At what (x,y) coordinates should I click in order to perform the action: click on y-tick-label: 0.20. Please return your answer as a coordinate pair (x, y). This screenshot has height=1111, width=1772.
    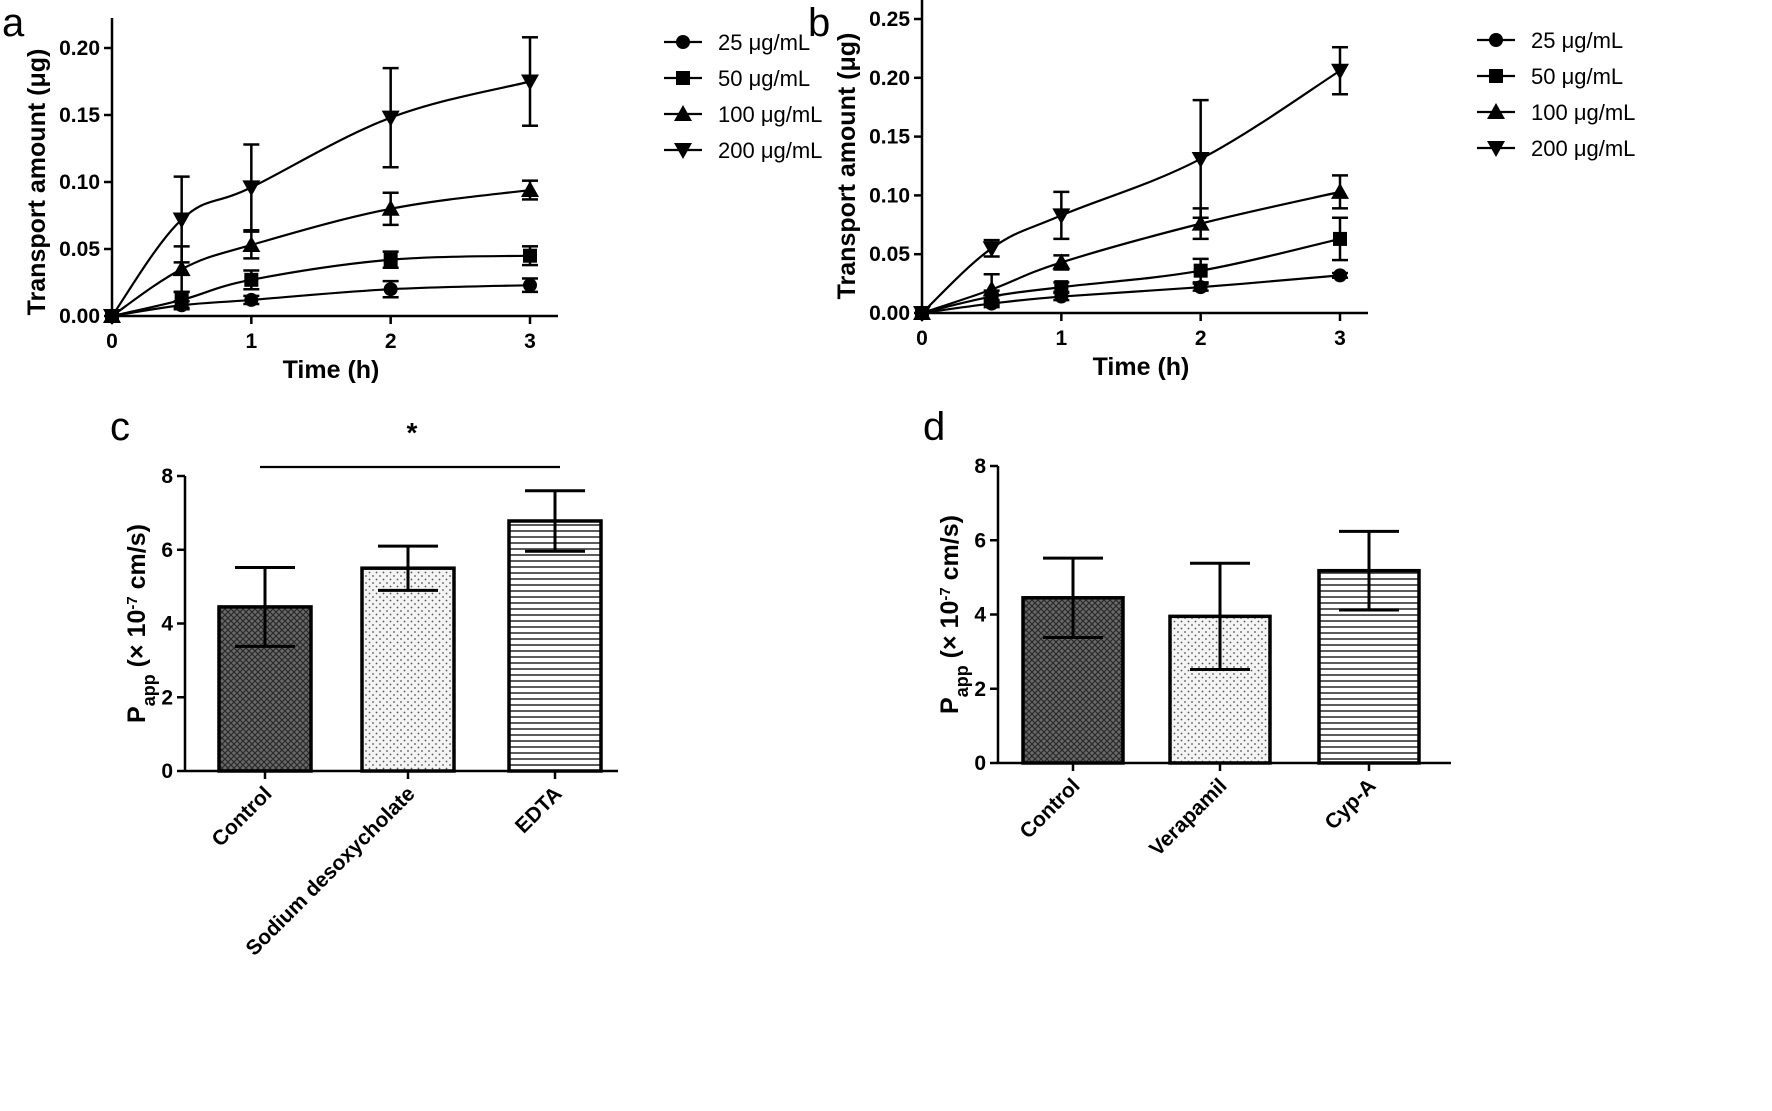
    Looking at the image, I should click on (889, 78).